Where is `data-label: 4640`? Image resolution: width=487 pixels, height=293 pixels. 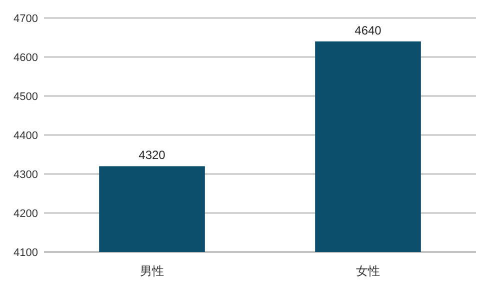 data-label: 4640 is located at coordinates (368, 30).